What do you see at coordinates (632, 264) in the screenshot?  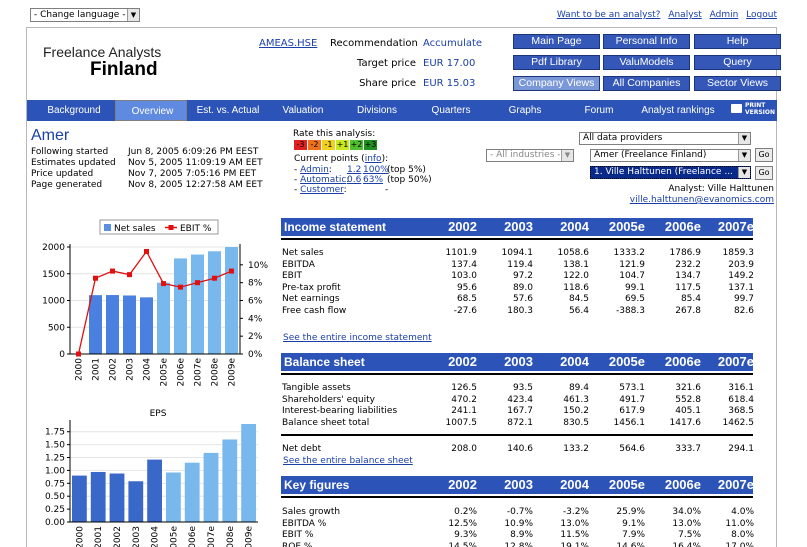 I see `cell-value: 121.9` at bounding box center [632, 264].